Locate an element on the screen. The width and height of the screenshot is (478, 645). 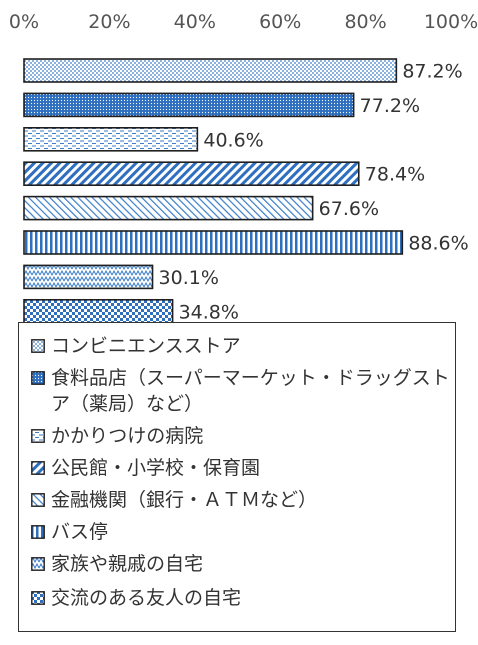
legend-label: 交流のある友人の自宅 is located at coordinates (146, 598).